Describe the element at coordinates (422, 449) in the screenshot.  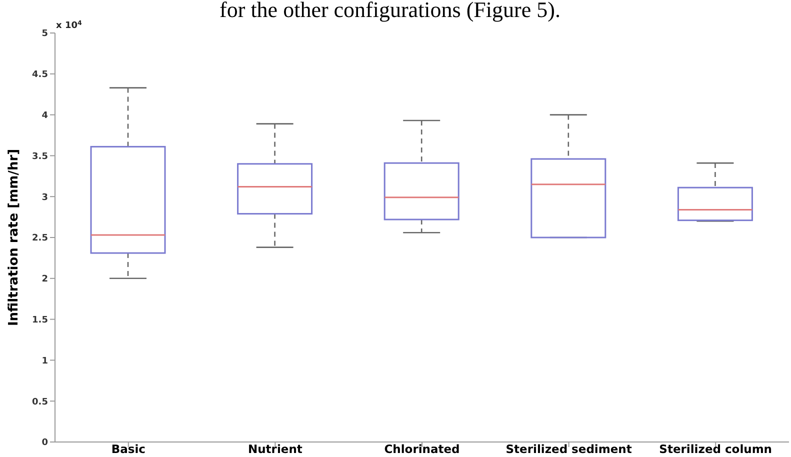
I see `x-tick-label: Chlorinated` at that location.